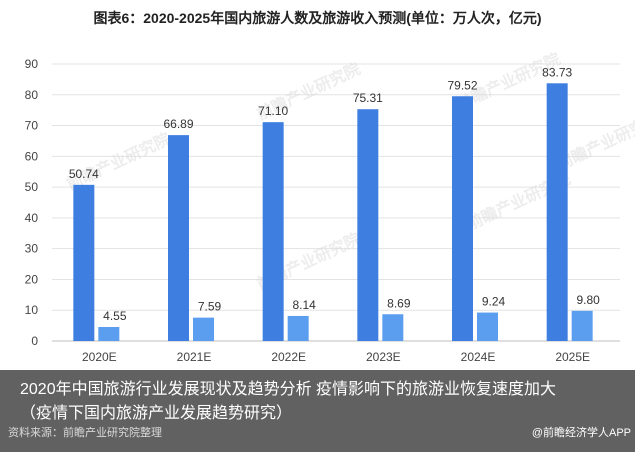 The image size is (635, 452). I want to click on y-tick-label: 0, so click(34, 341).